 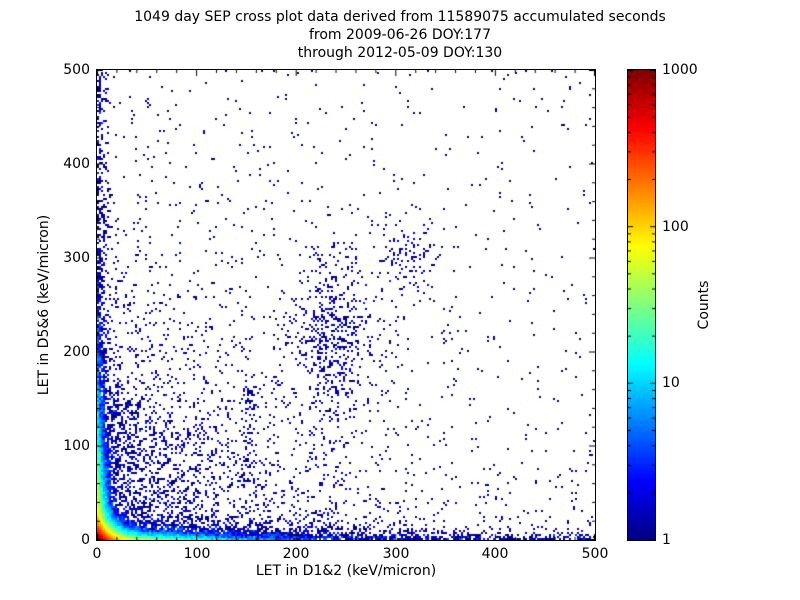 I want to click on x-tick-label: 300, so click(x=396, y=554).